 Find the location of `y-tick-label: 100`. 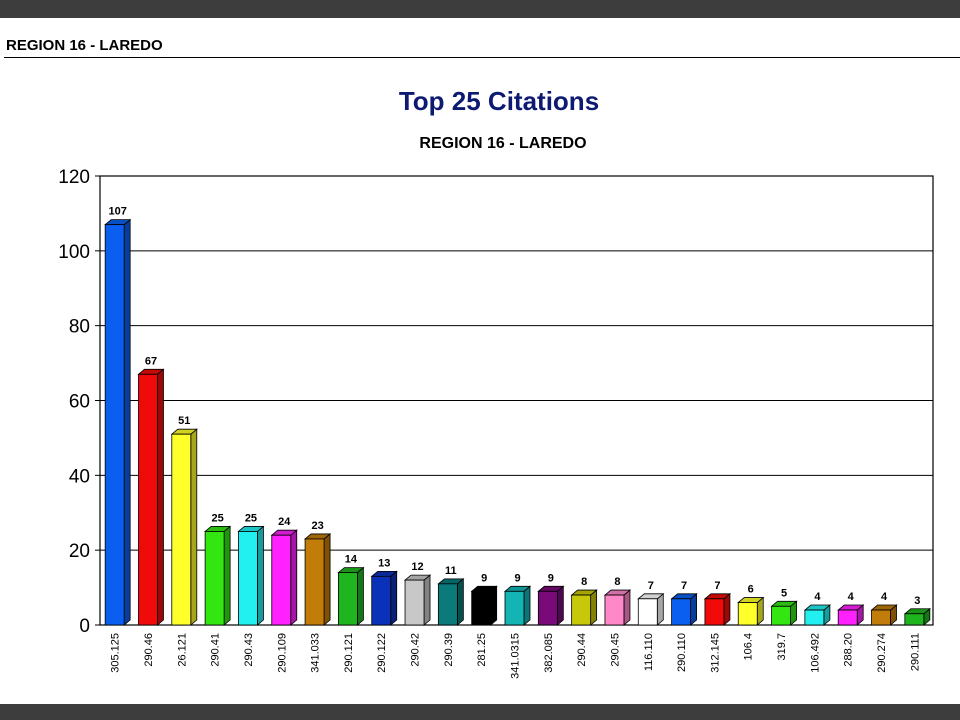

y-tick-label: 100 is located at coordinates (74, 252).